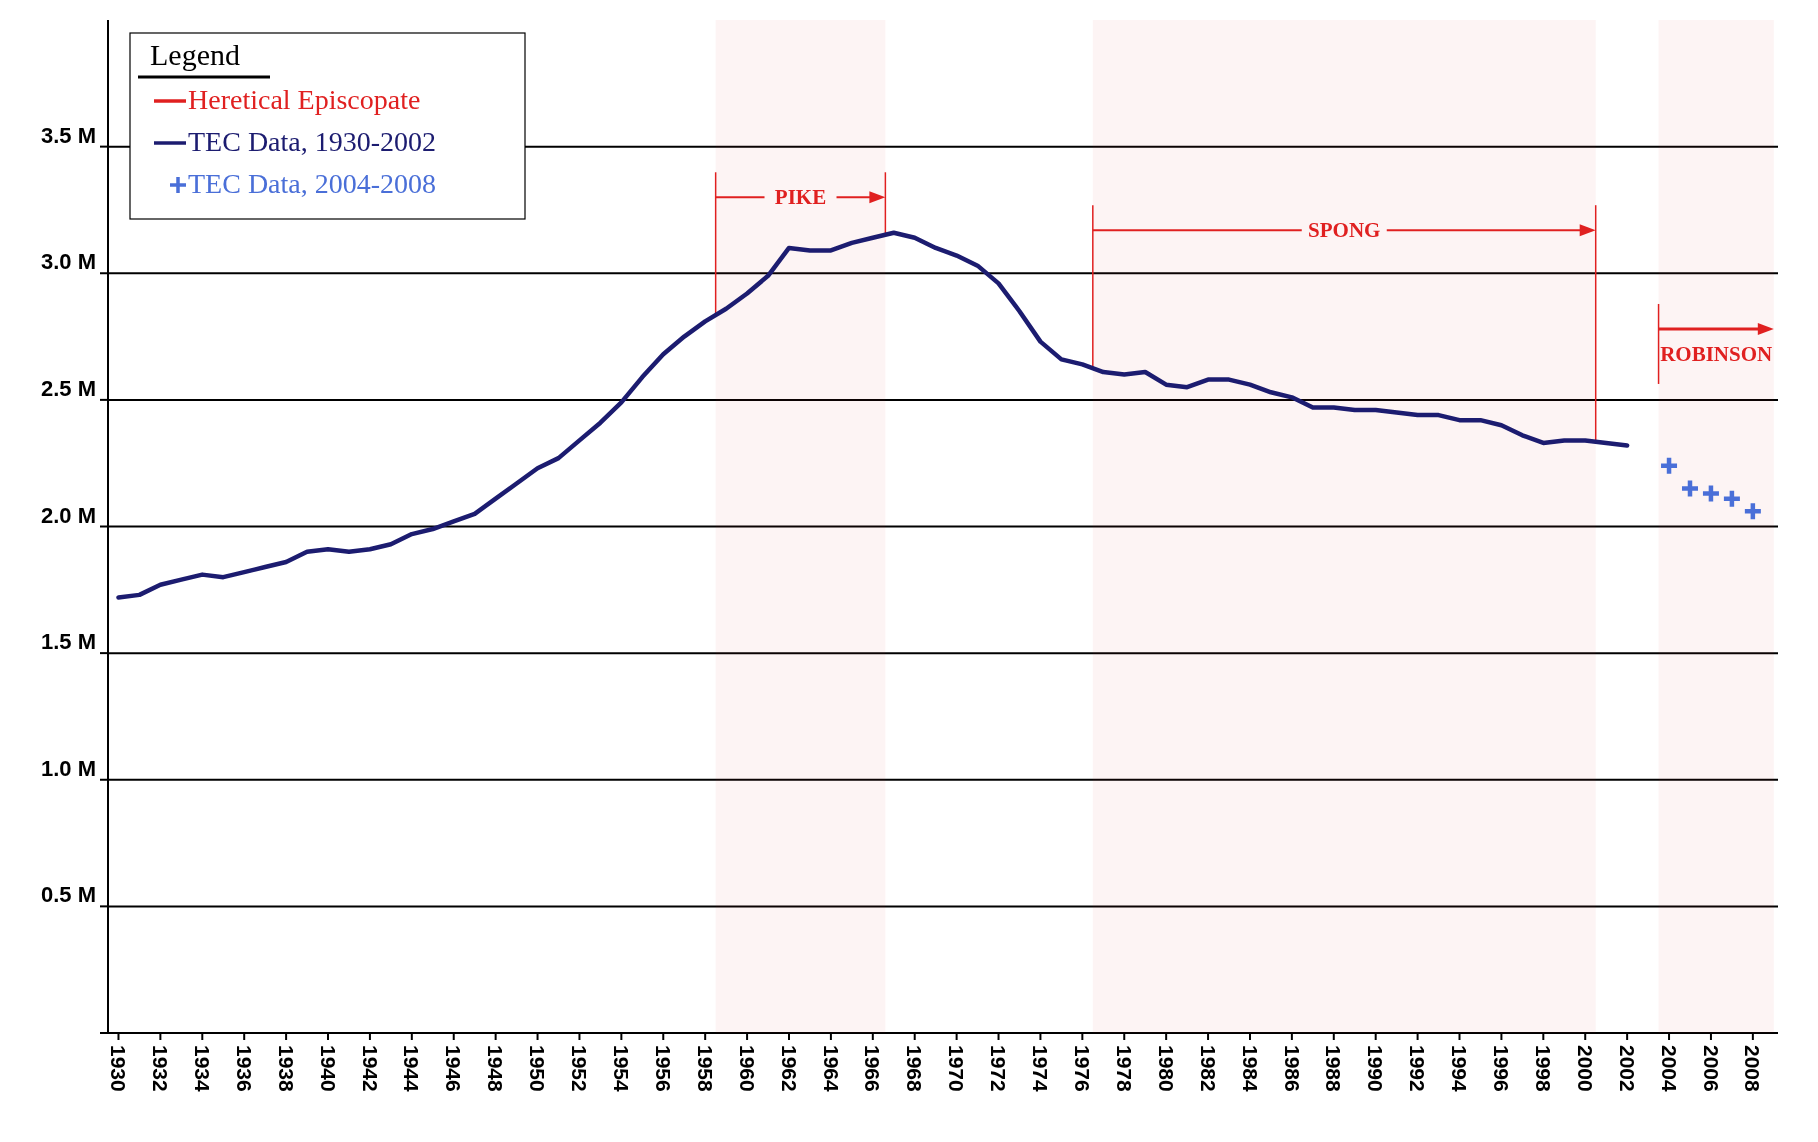 Image resolution: width=1818 pixels, height=1142 pixels. I want to click on x-tick-label: 1936, so click(244, 1068).